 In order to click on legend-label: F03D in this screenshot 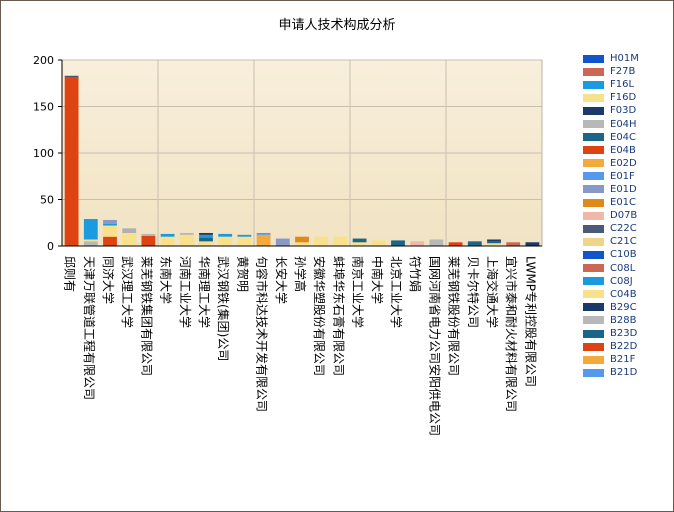, I will do `click(623, 111)`.